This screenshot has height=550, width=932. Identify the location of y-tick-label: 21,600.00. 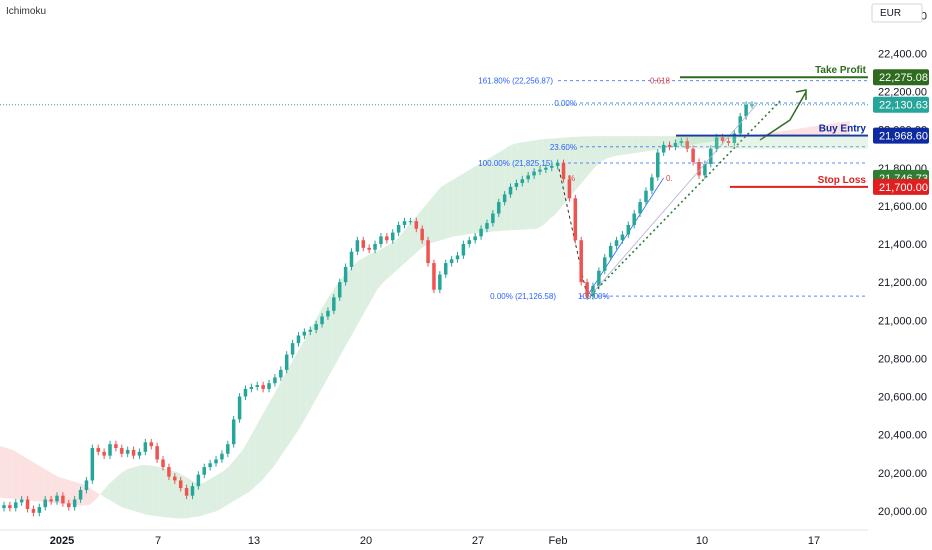
(902, 207).